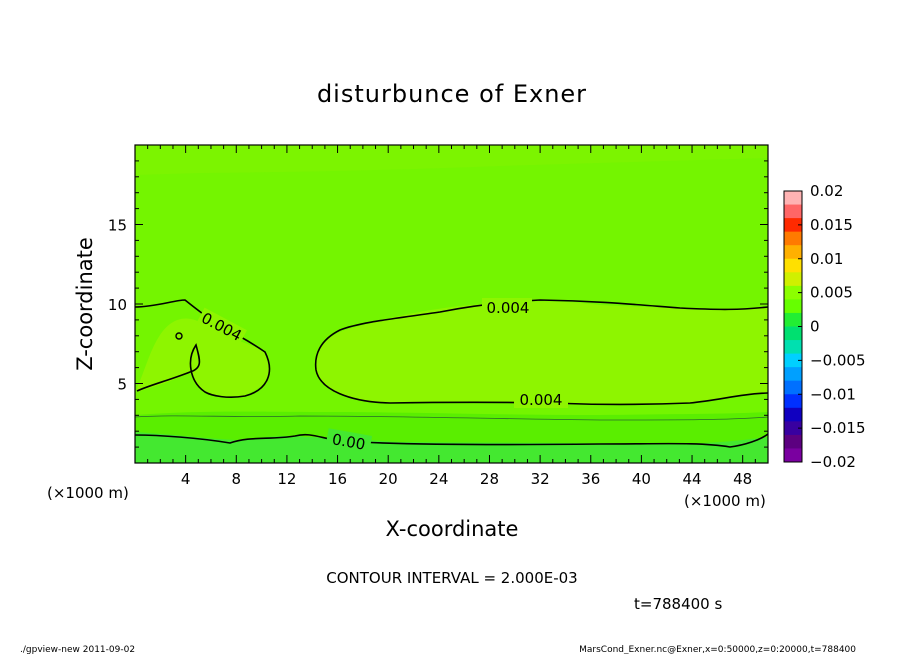 The image size is (904, 654). Describe the element at coordinates (838, 428) in the screenshot. I see `colorbar-label-7: −0.015` at that location.